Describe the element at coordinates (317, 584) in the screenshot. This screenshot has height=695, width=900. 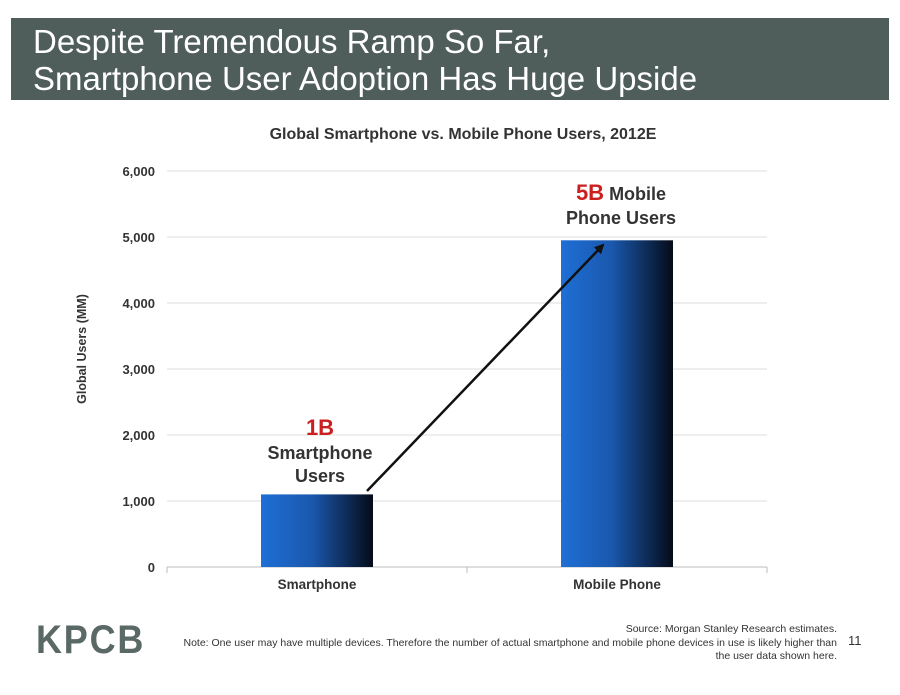
I see `x-tick-label: Smartphone` at that location.